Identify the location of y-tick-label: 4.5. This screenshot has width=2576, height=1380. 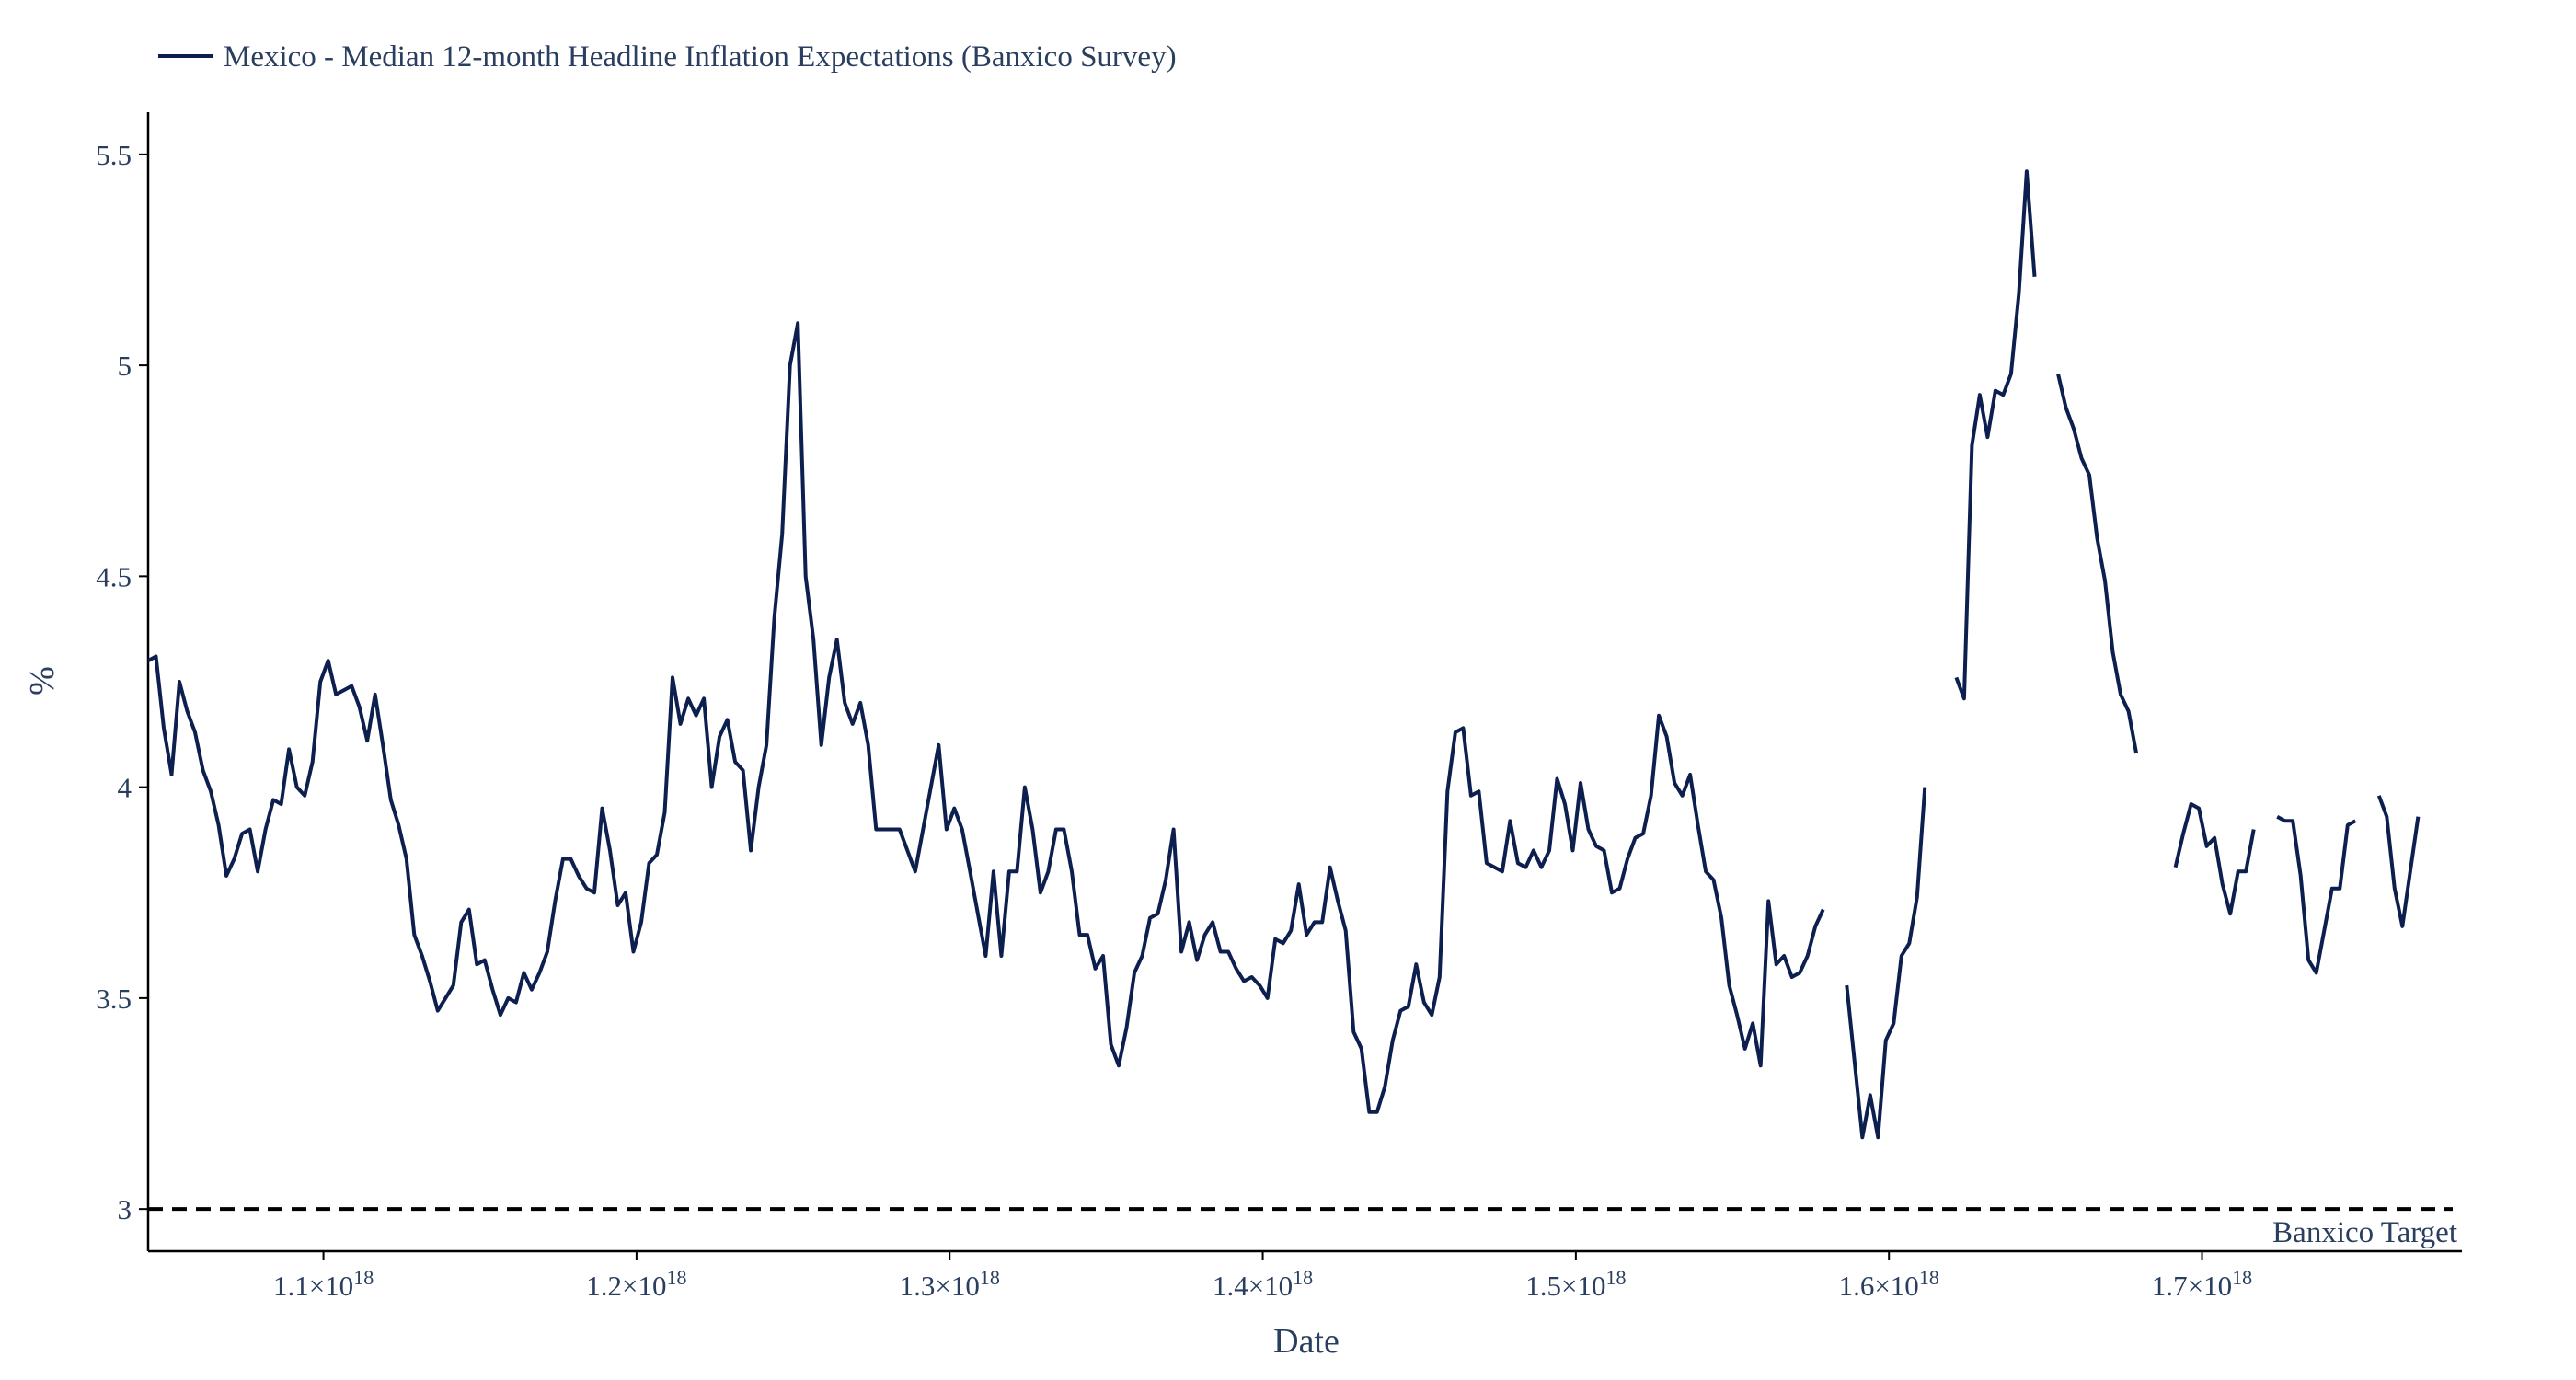
(114, 576).